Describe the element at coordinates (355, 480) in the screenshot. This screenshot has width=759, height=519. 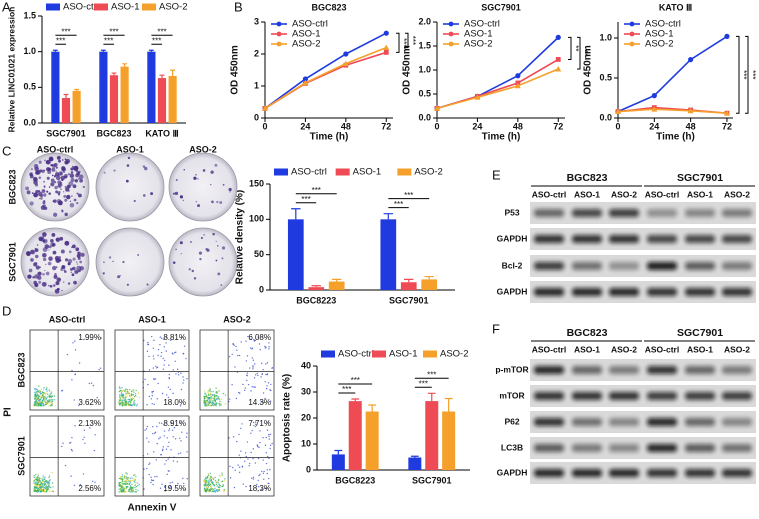
I see `x-tick-label: BGC8223` at that location.